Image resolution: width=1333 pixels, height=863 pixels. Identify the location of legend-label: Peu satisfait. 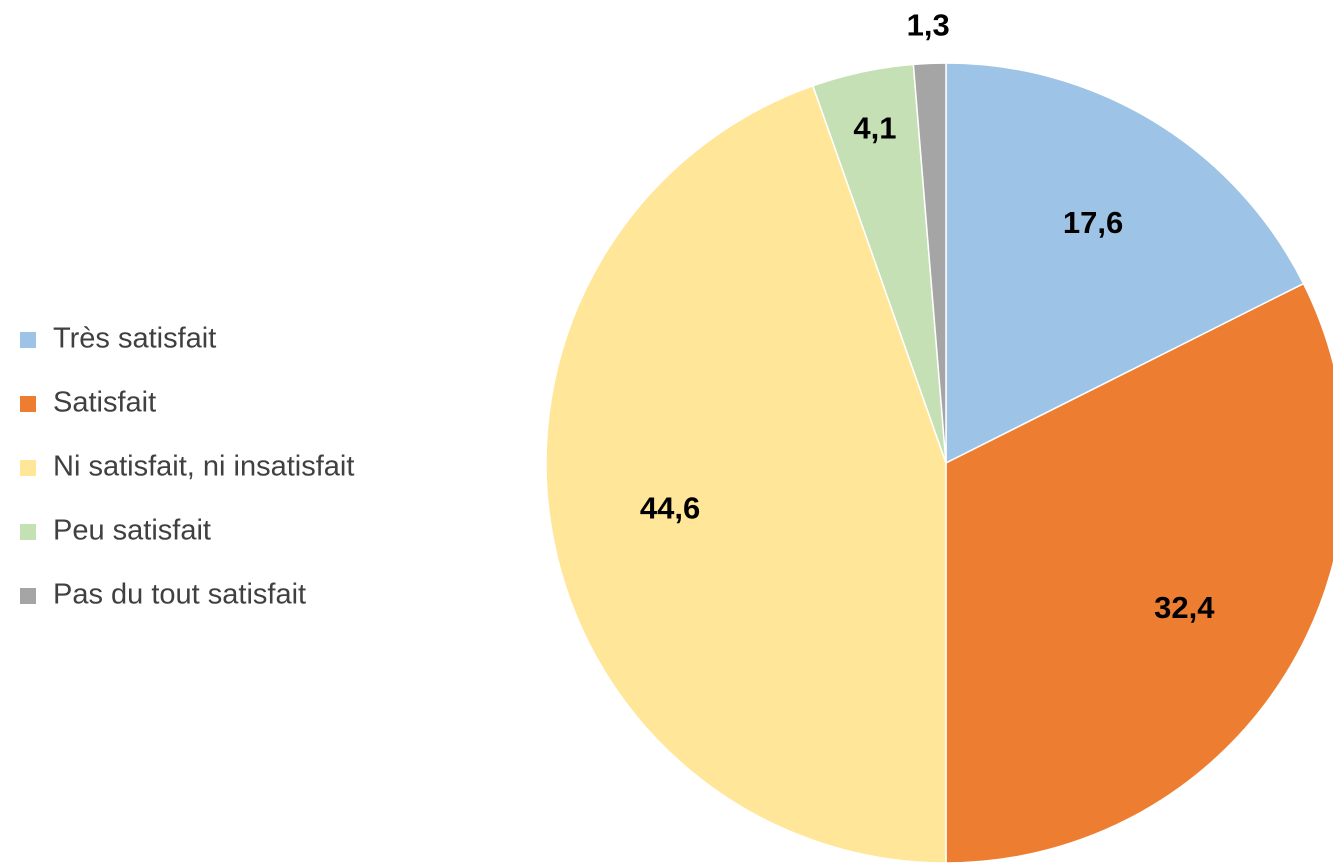
(132, 531).